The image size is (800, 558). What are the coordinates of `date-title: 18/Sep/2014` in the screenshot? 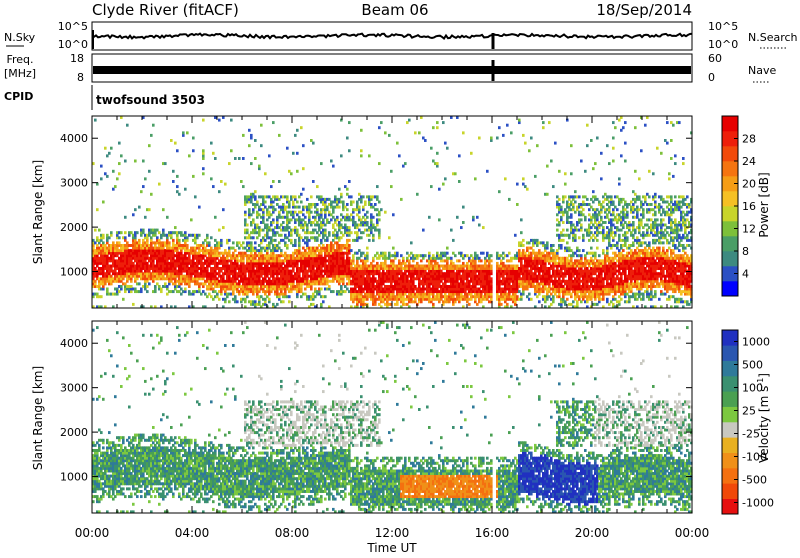 It's located at (644, 10).